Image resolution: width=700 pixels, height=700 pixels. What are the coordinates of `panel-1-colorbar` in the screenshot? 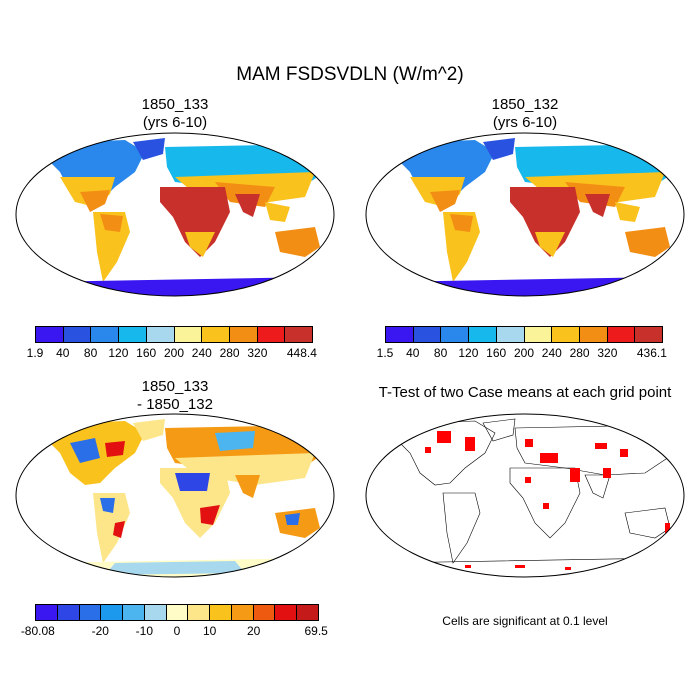 It's located at (174, 334).